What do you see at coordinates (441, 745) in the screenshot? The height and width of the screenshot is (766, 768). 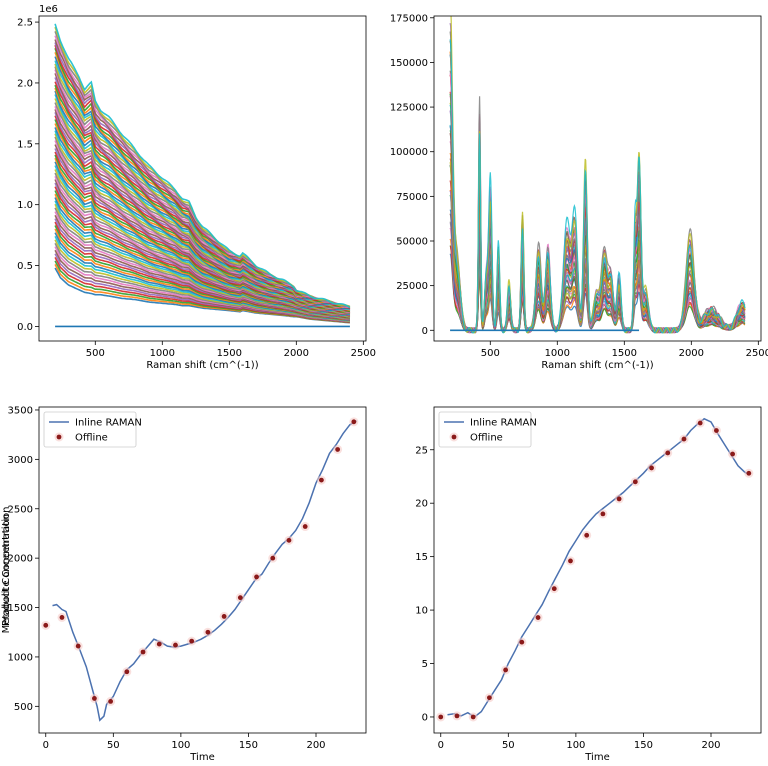 I see `x-tick-label: 0` at bounding box center [441, 745].